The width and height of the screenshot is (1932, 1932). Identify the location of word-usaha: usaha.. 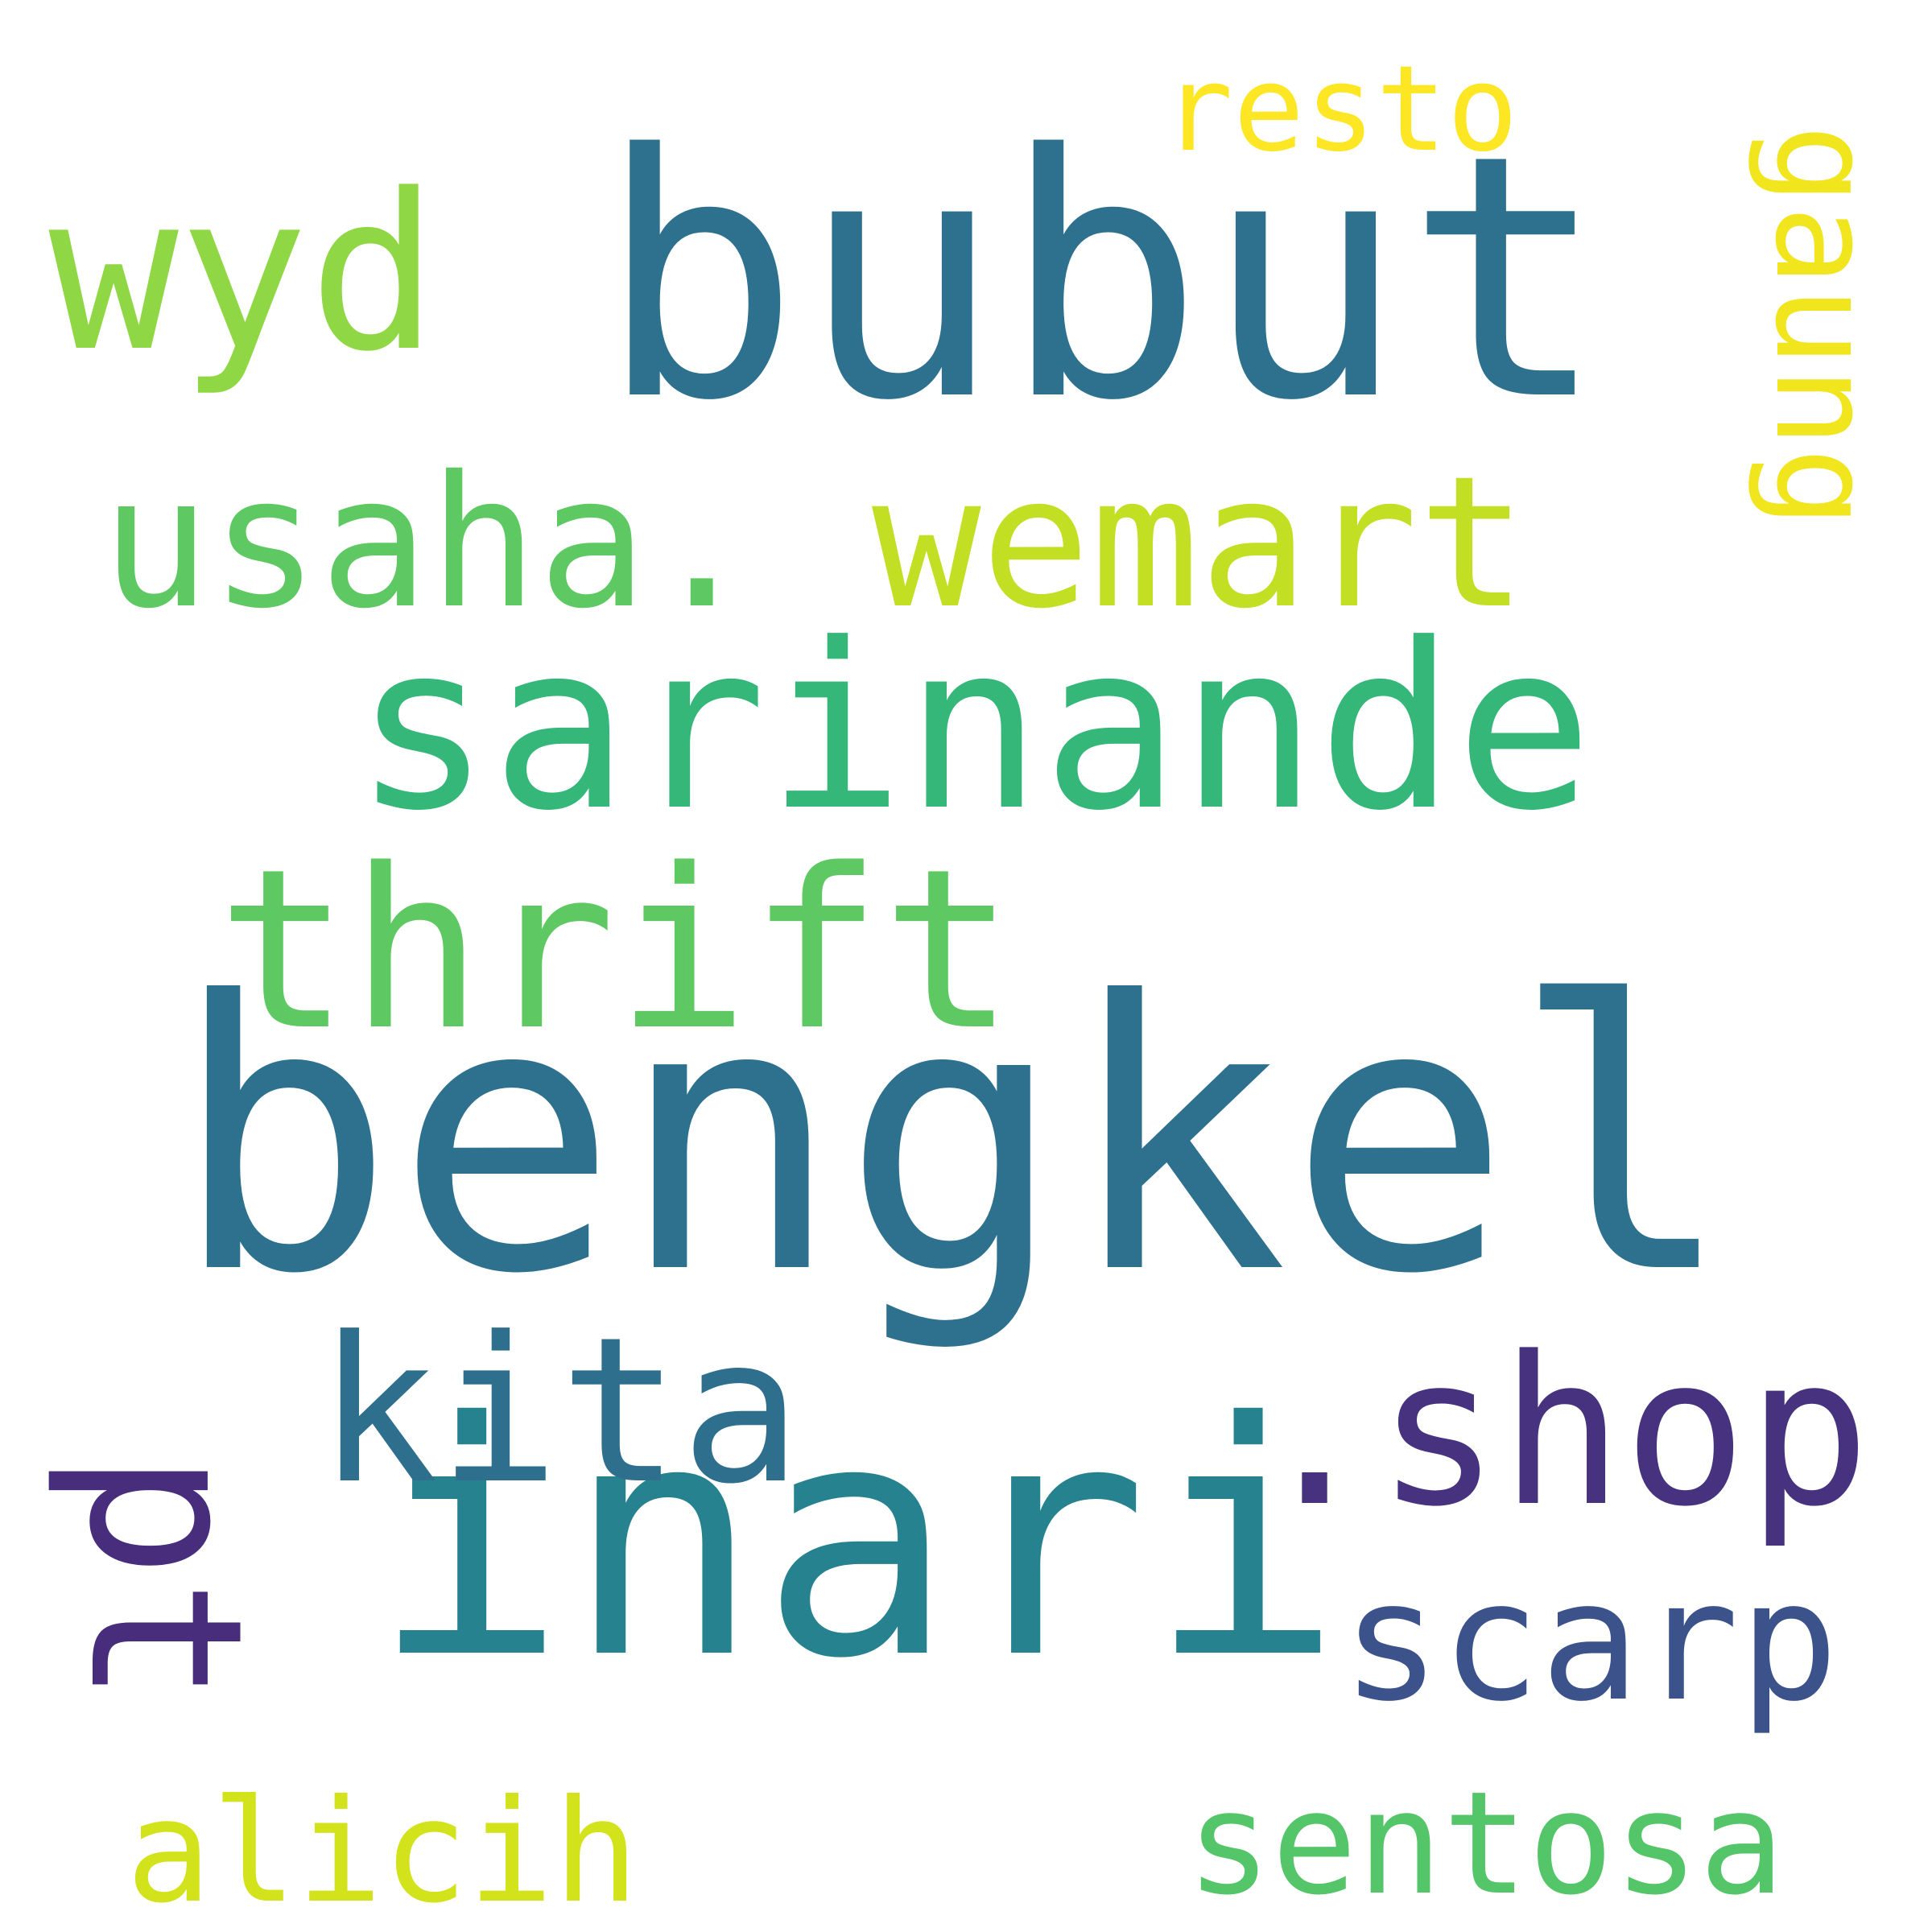
(429, 543).